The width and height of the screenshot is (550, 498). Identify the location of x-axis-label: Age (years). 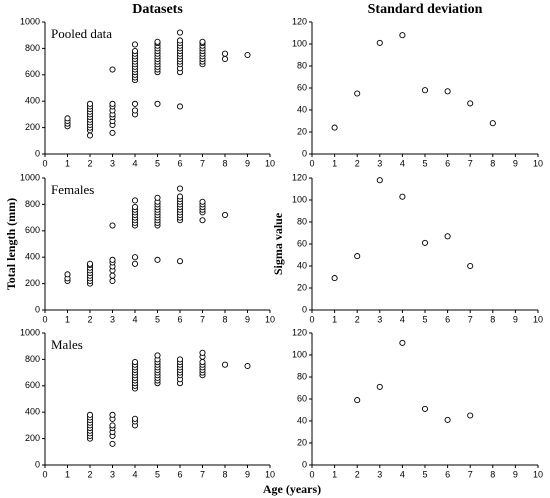
(292, 489).